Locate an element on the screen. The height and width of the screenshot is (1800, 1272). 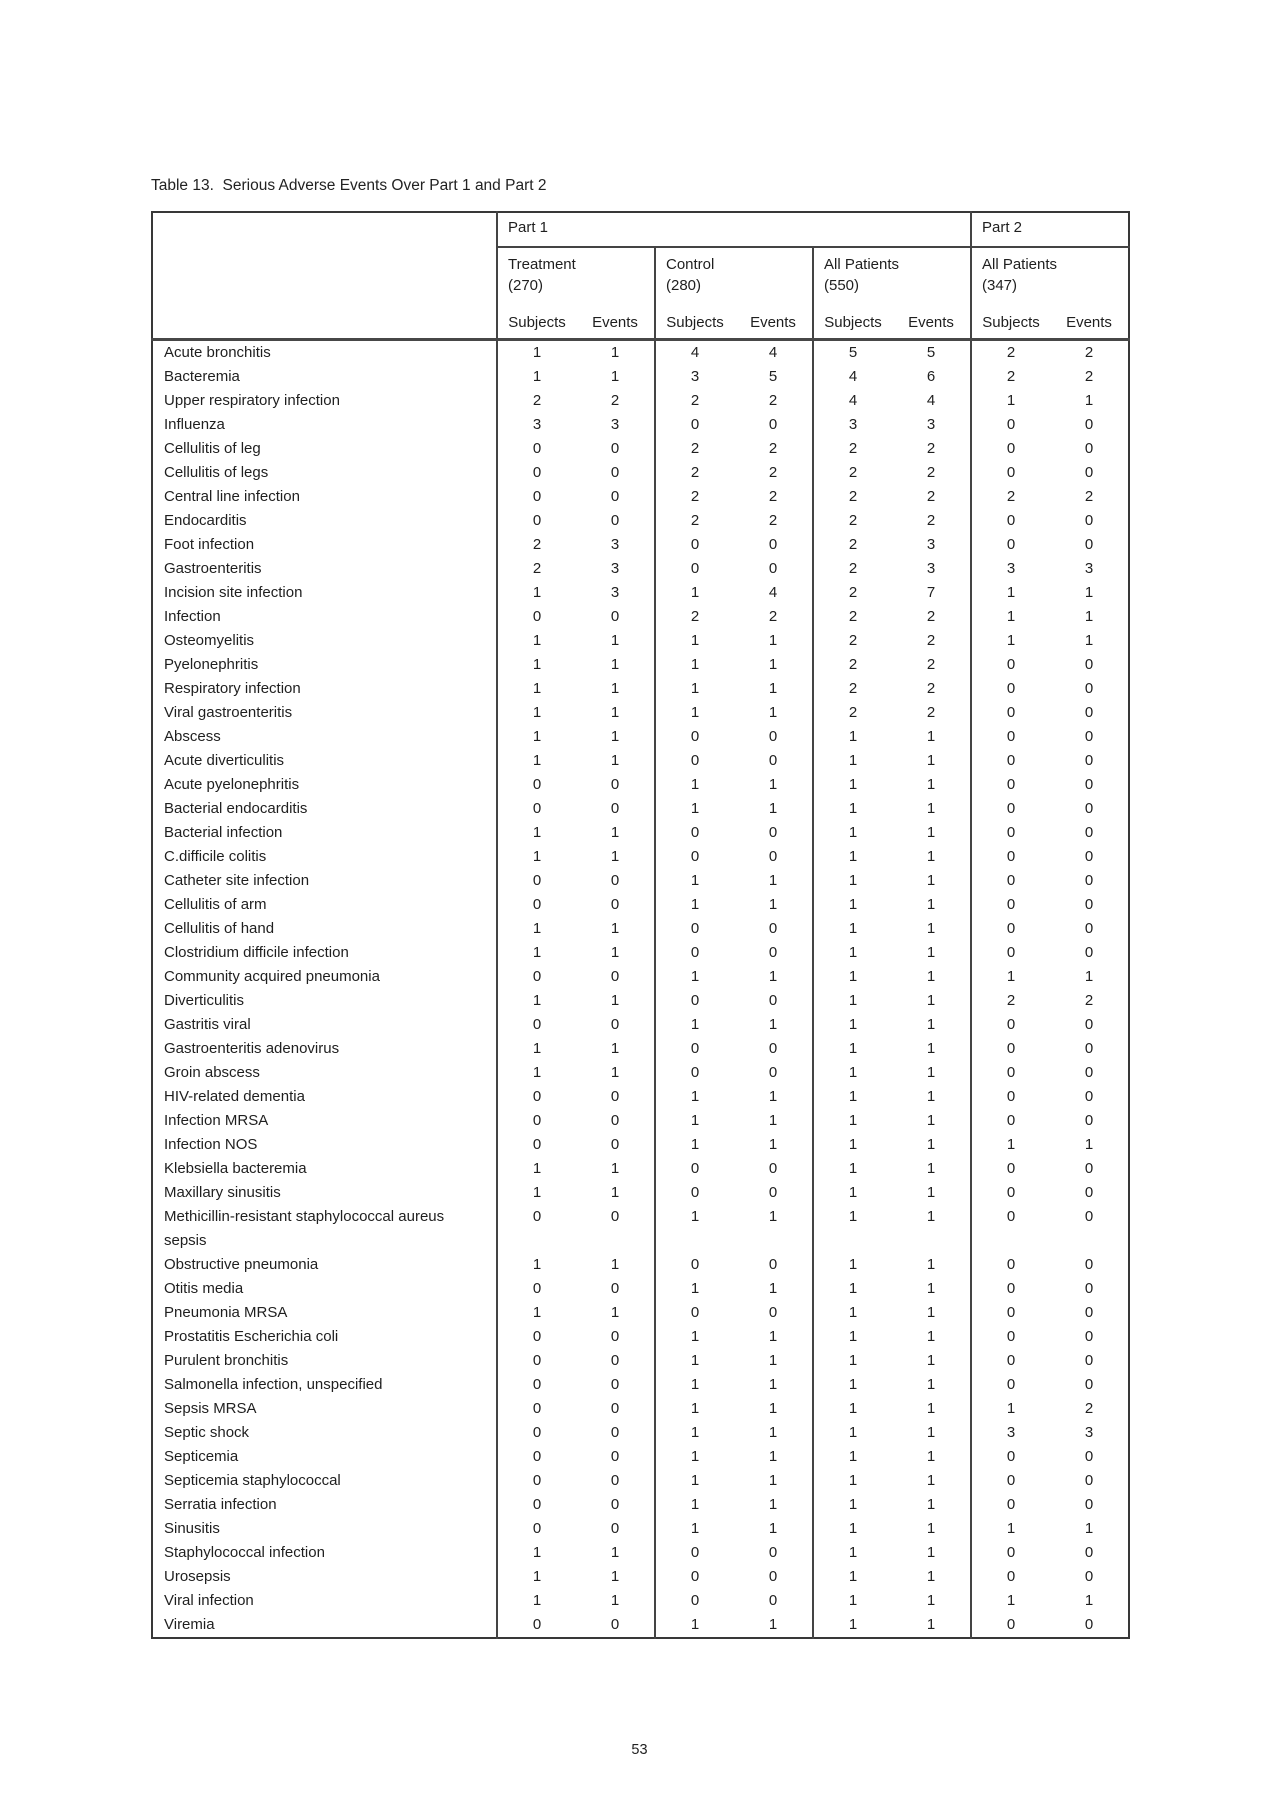
table-row: Pneumonia MRSA 1 1 0 0 1 1 0 0 is located at coordinates (640, 1312).